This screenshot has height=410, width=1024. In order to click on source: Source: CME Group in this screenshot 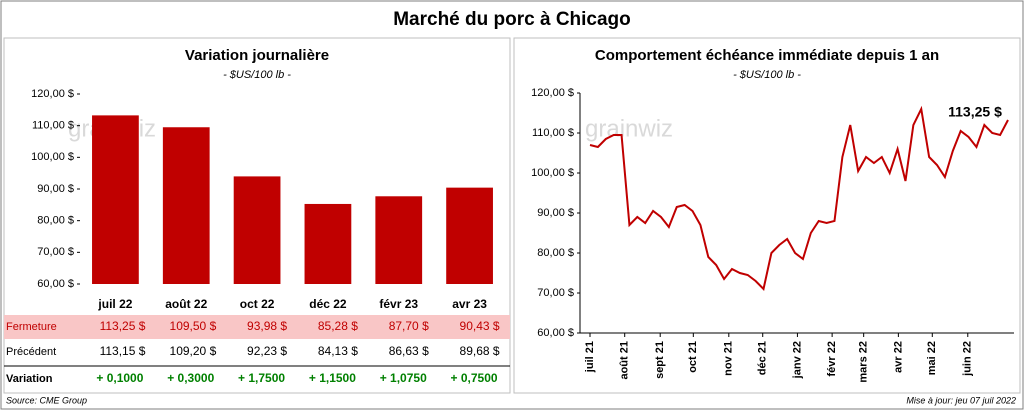, I will do `click(46, 400)`.